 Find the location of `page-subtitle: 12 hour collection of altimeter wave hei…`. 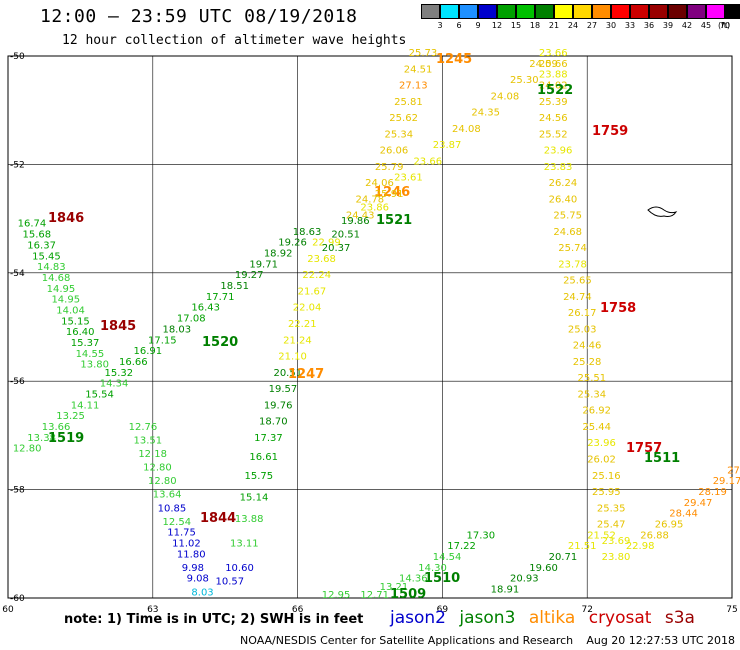

page-subtitle: 12 hour collection of altimeter wave hei… is located at coordinates (234, 40).